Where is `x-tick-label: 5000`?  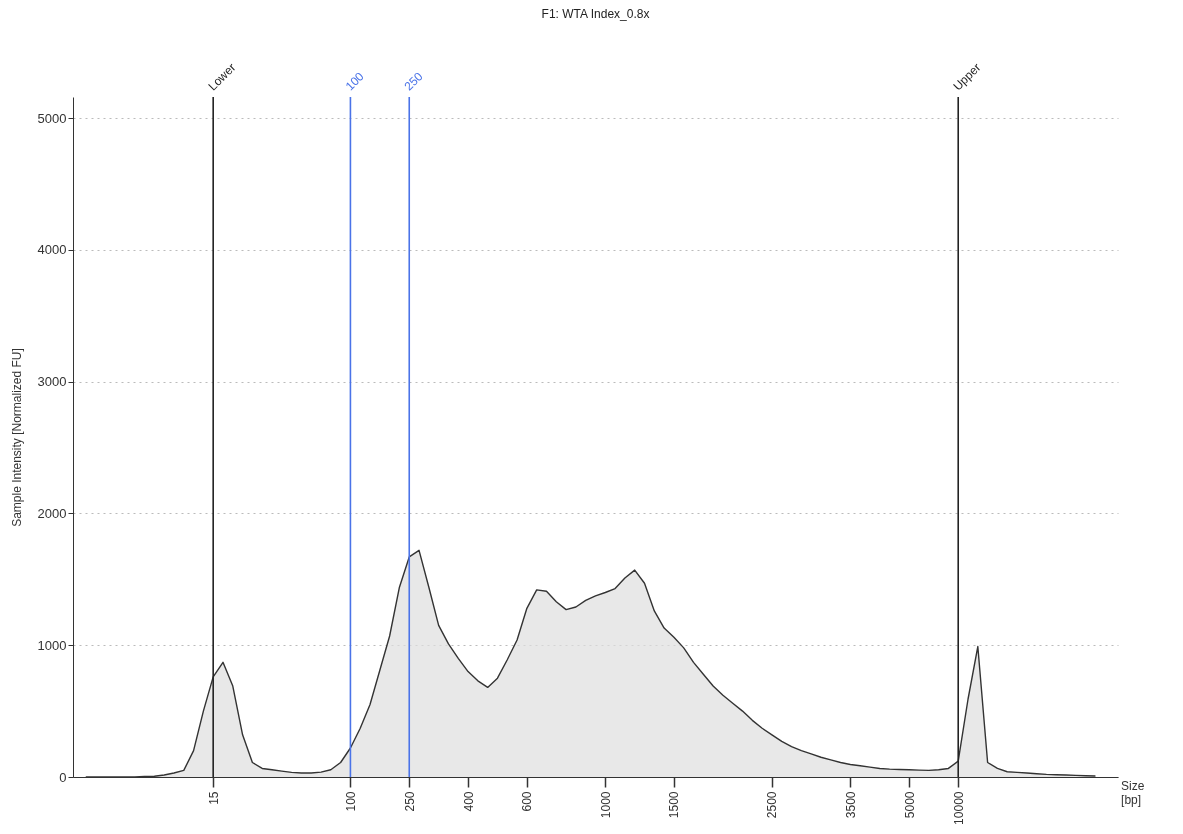 x-tick-label: 5000 is located at coordinates (909, 805).